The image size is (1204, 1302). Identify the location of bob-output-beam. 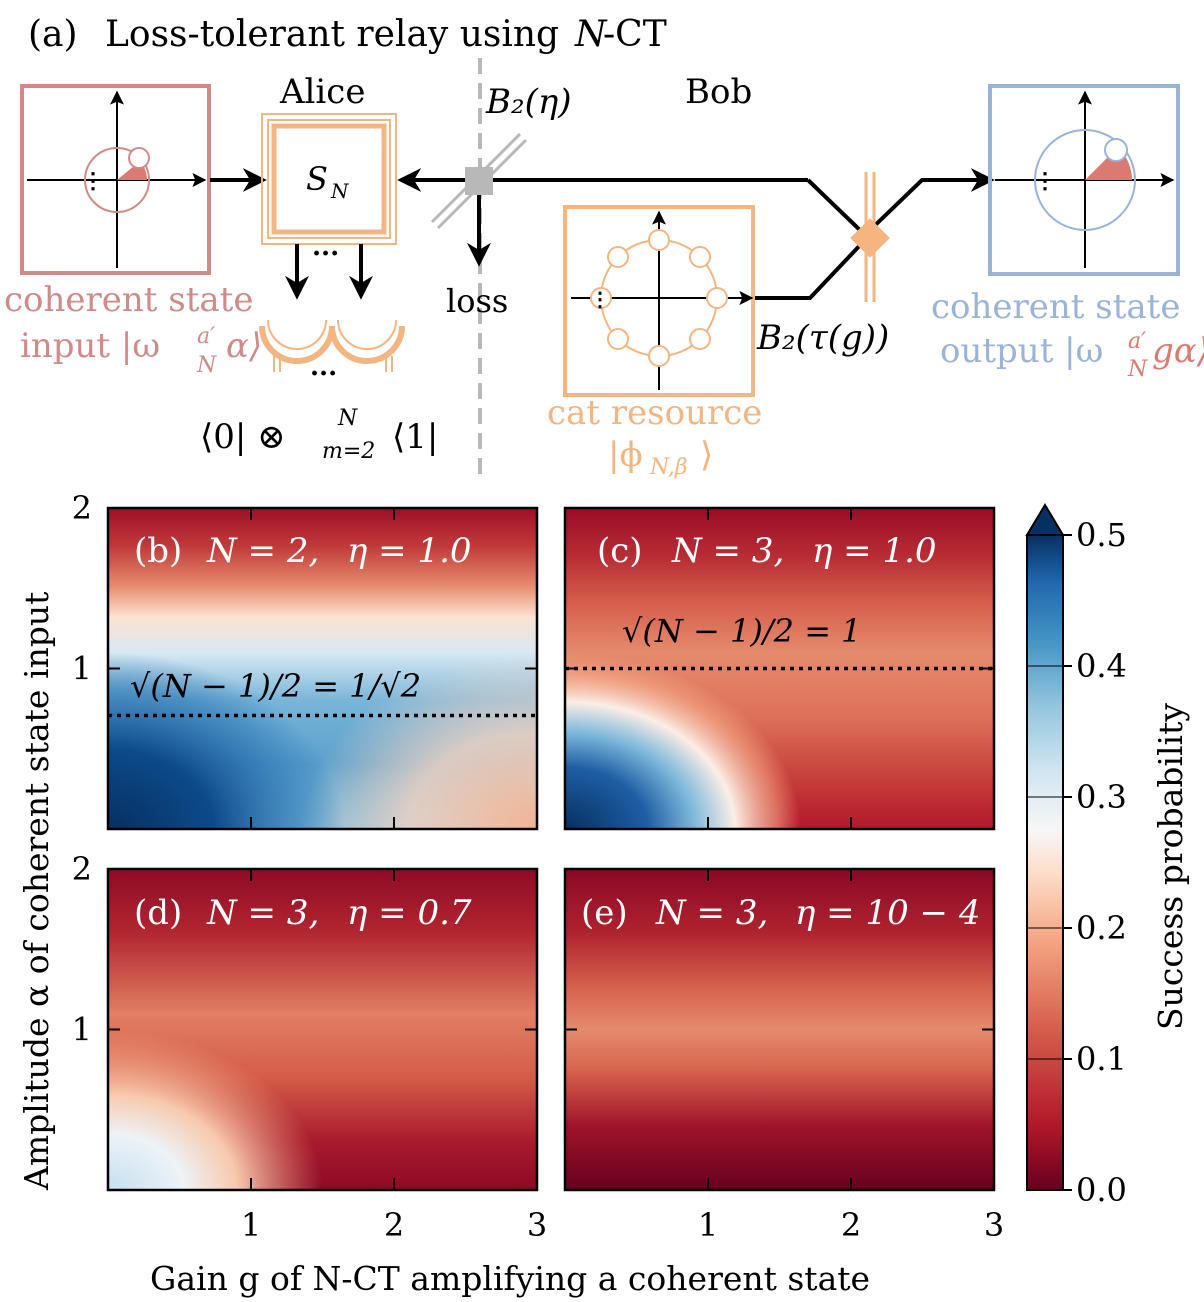
(900, 203).